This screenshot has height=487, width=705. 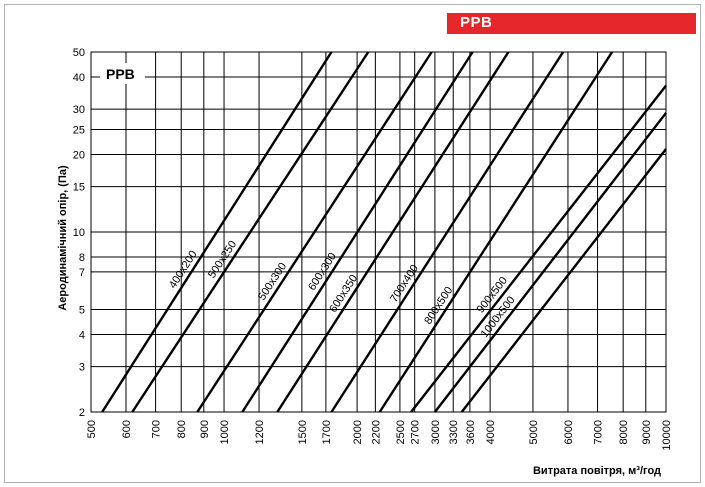 What do you see at coordinates (82, 368) in the screenshot?
I see `y-tick-label: 3` at bounding box center [82, 368].